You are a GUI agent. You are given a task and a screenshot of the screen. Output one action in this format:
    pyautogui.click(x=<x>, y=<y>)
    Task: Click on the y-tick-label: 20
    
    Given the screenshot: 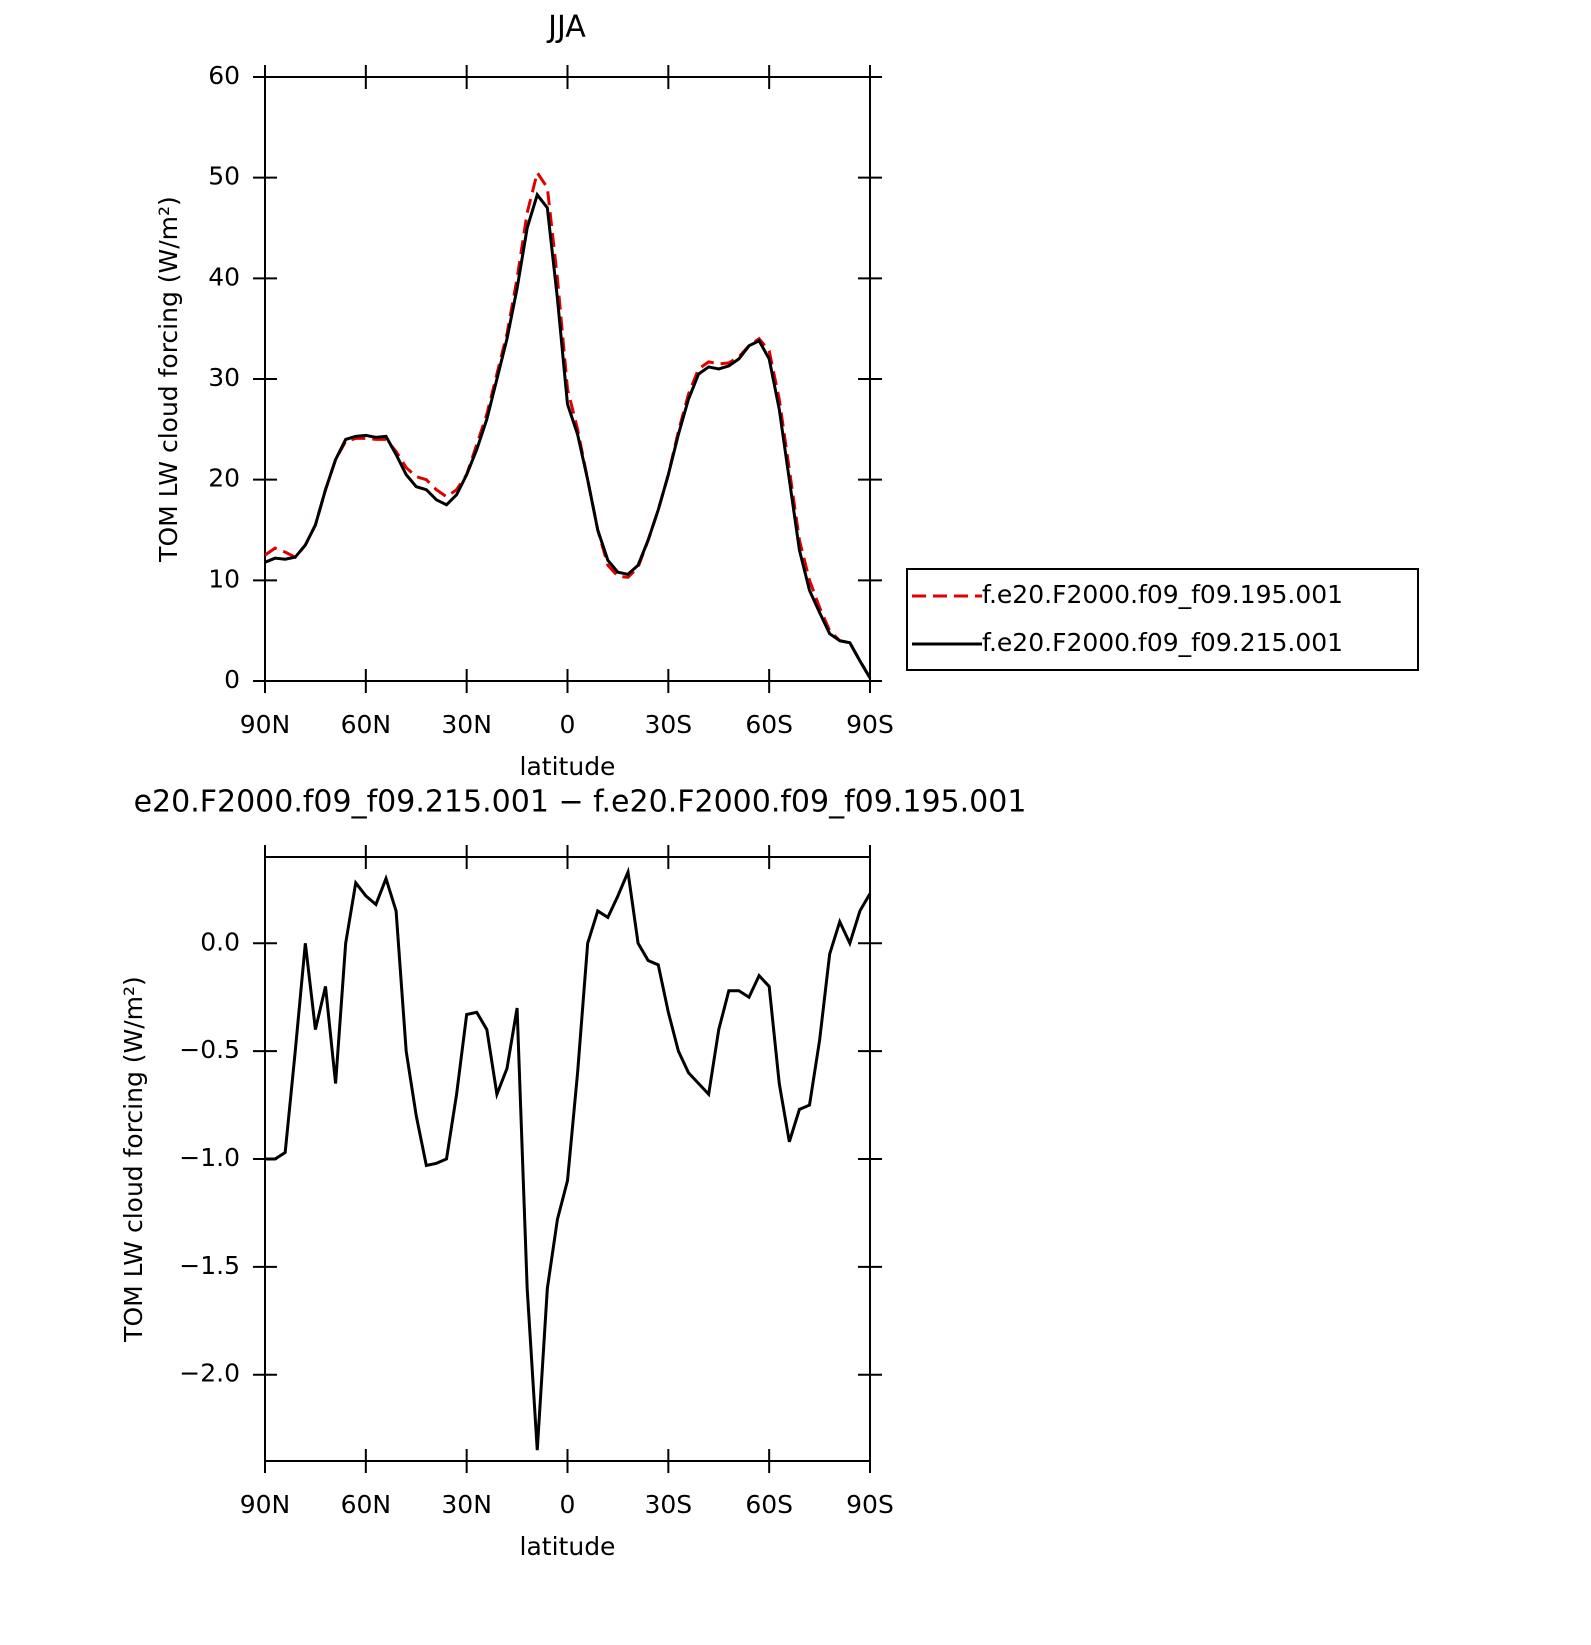 What is the action you would take?
    pyautogui.click(x=224, y=478)
    